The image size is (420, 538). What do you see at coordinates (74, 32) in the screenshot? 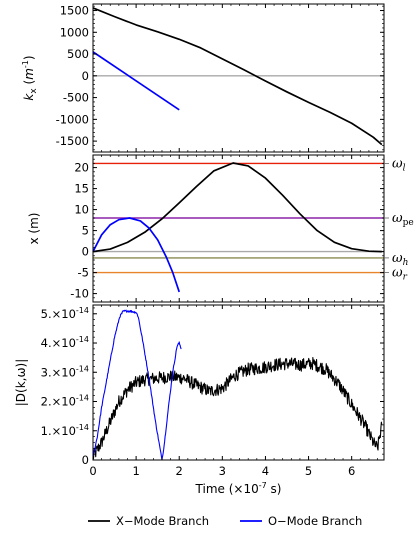
I see `y-tick-label: 1000` at bounding box center [74, 32].